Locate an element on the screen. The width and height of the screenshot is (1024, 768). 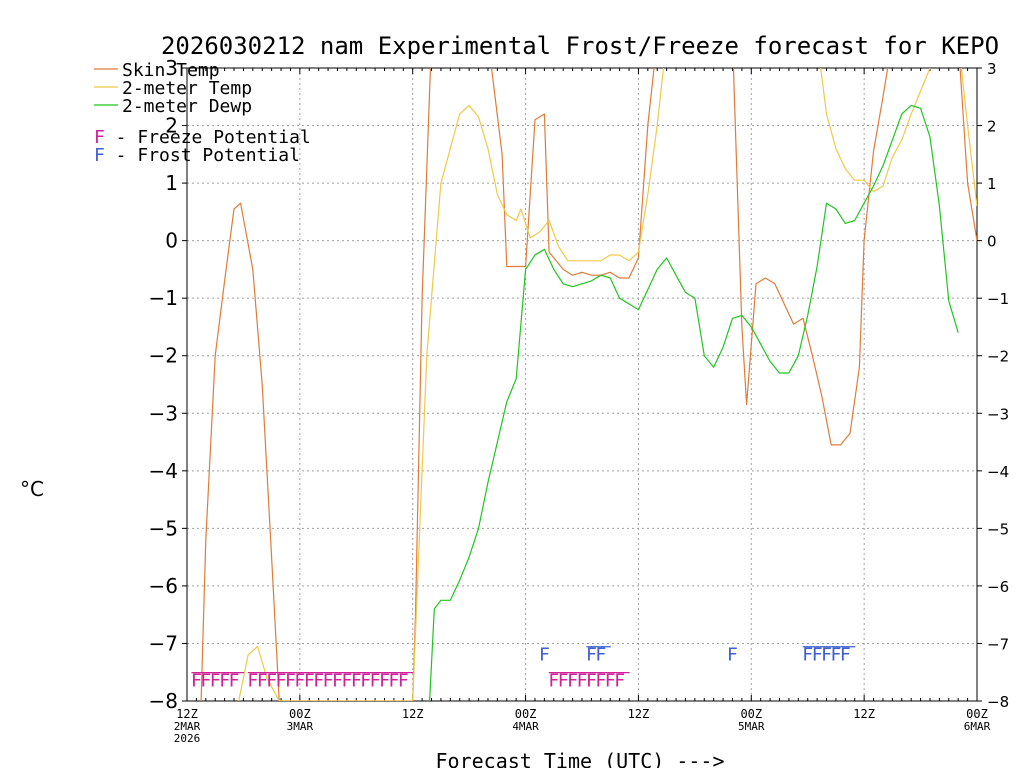
legend-marker-label: F - Frost Potential is located at coordinates (197, 155).